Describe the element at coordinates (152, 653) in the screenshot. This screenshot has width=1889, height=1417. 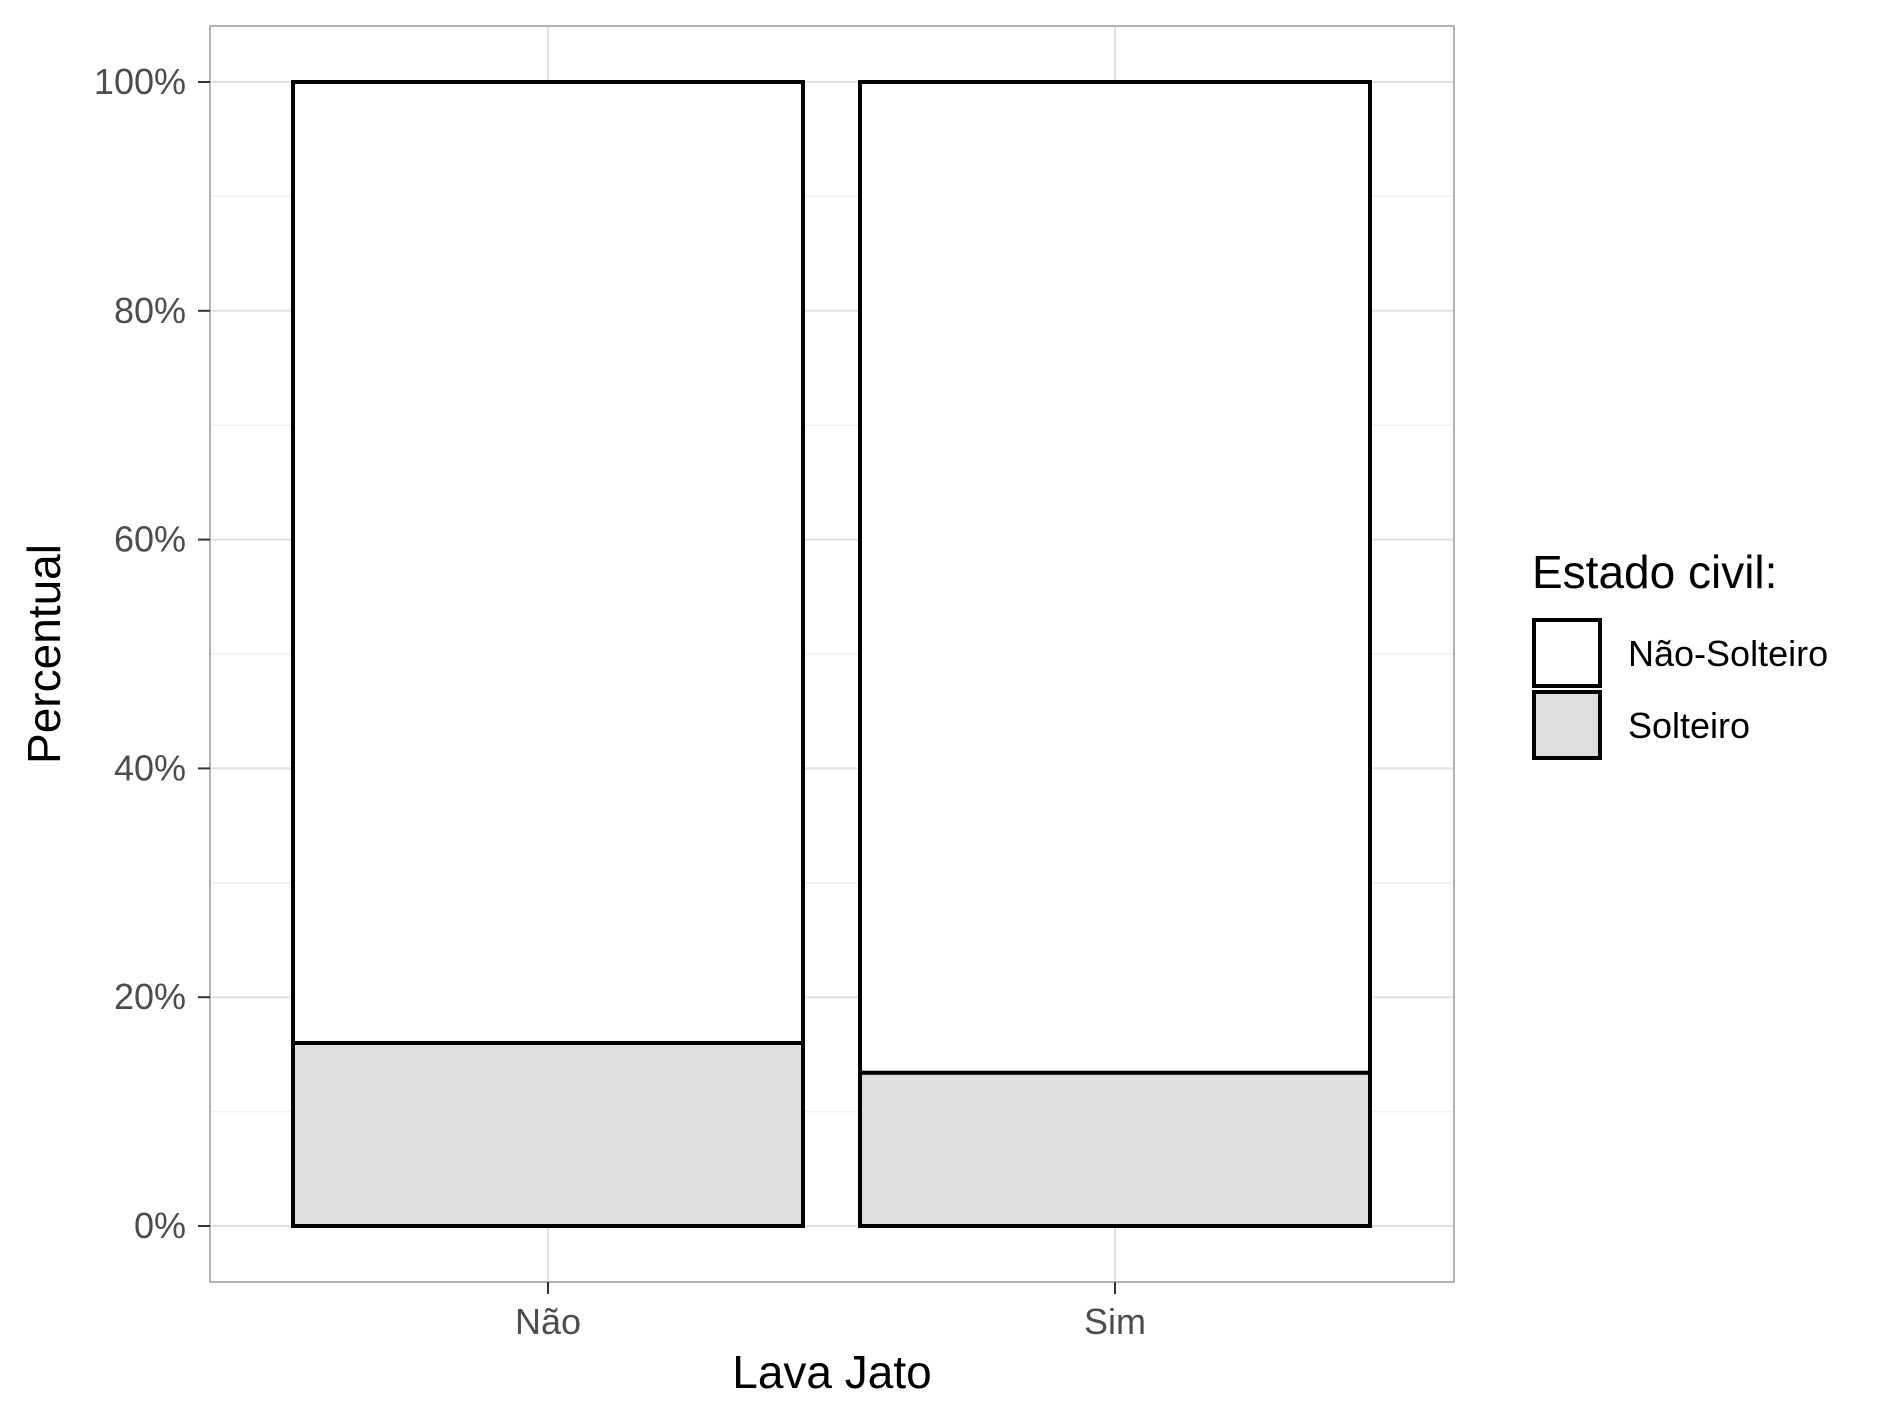
I see `y-axis: 0% 20% 40% 60% 80% 100%` at that location.